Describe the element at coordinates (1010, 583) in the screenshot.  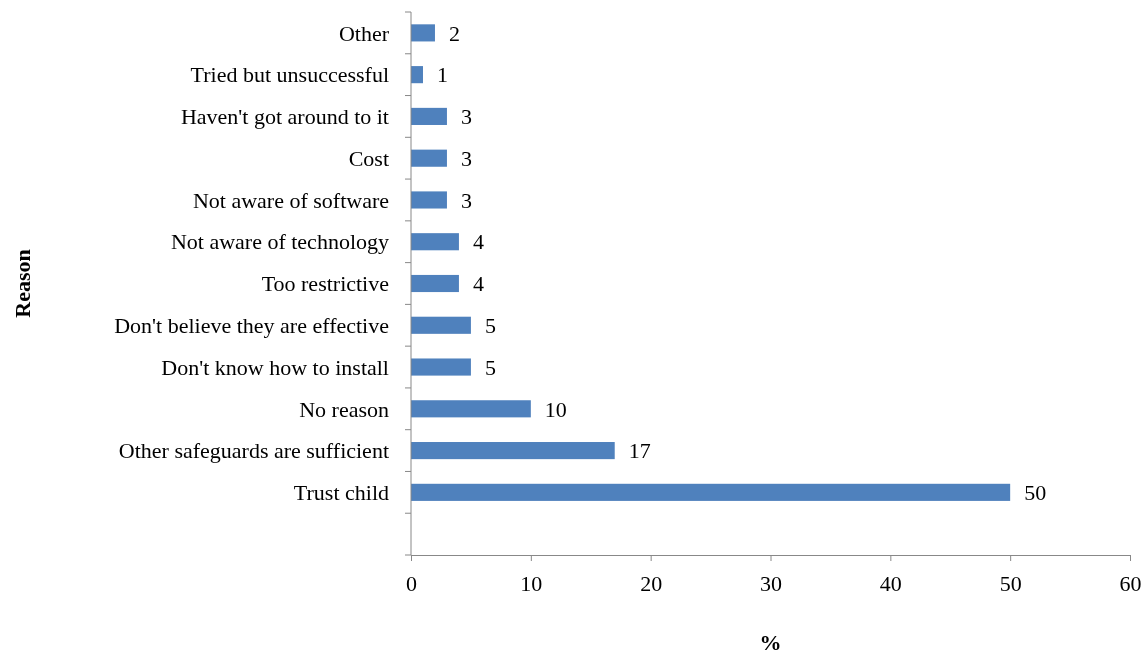
I see `x-tick-label: 50` at that location.